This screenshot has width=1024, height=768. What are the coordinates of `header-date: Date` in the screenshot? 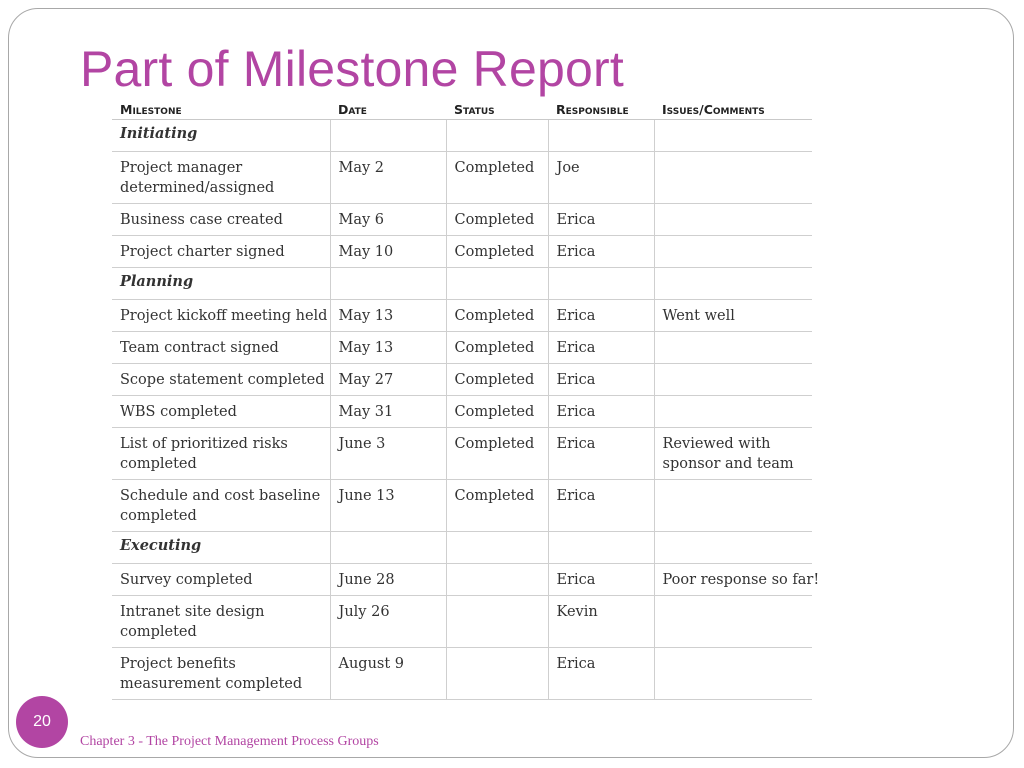 It's located at (388, 109).